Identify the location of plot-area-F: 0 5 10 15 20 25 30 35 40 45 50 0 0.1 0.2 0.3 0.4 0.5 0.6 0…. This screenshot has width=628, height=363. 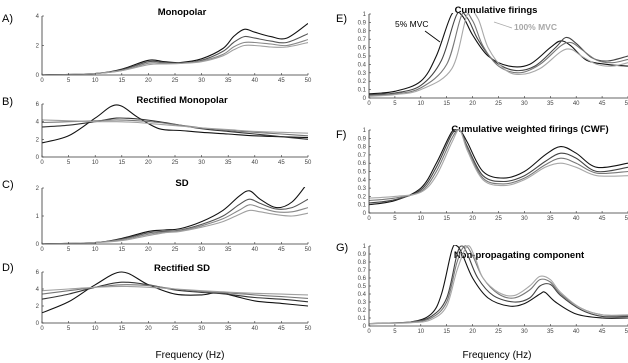
(493, 175).